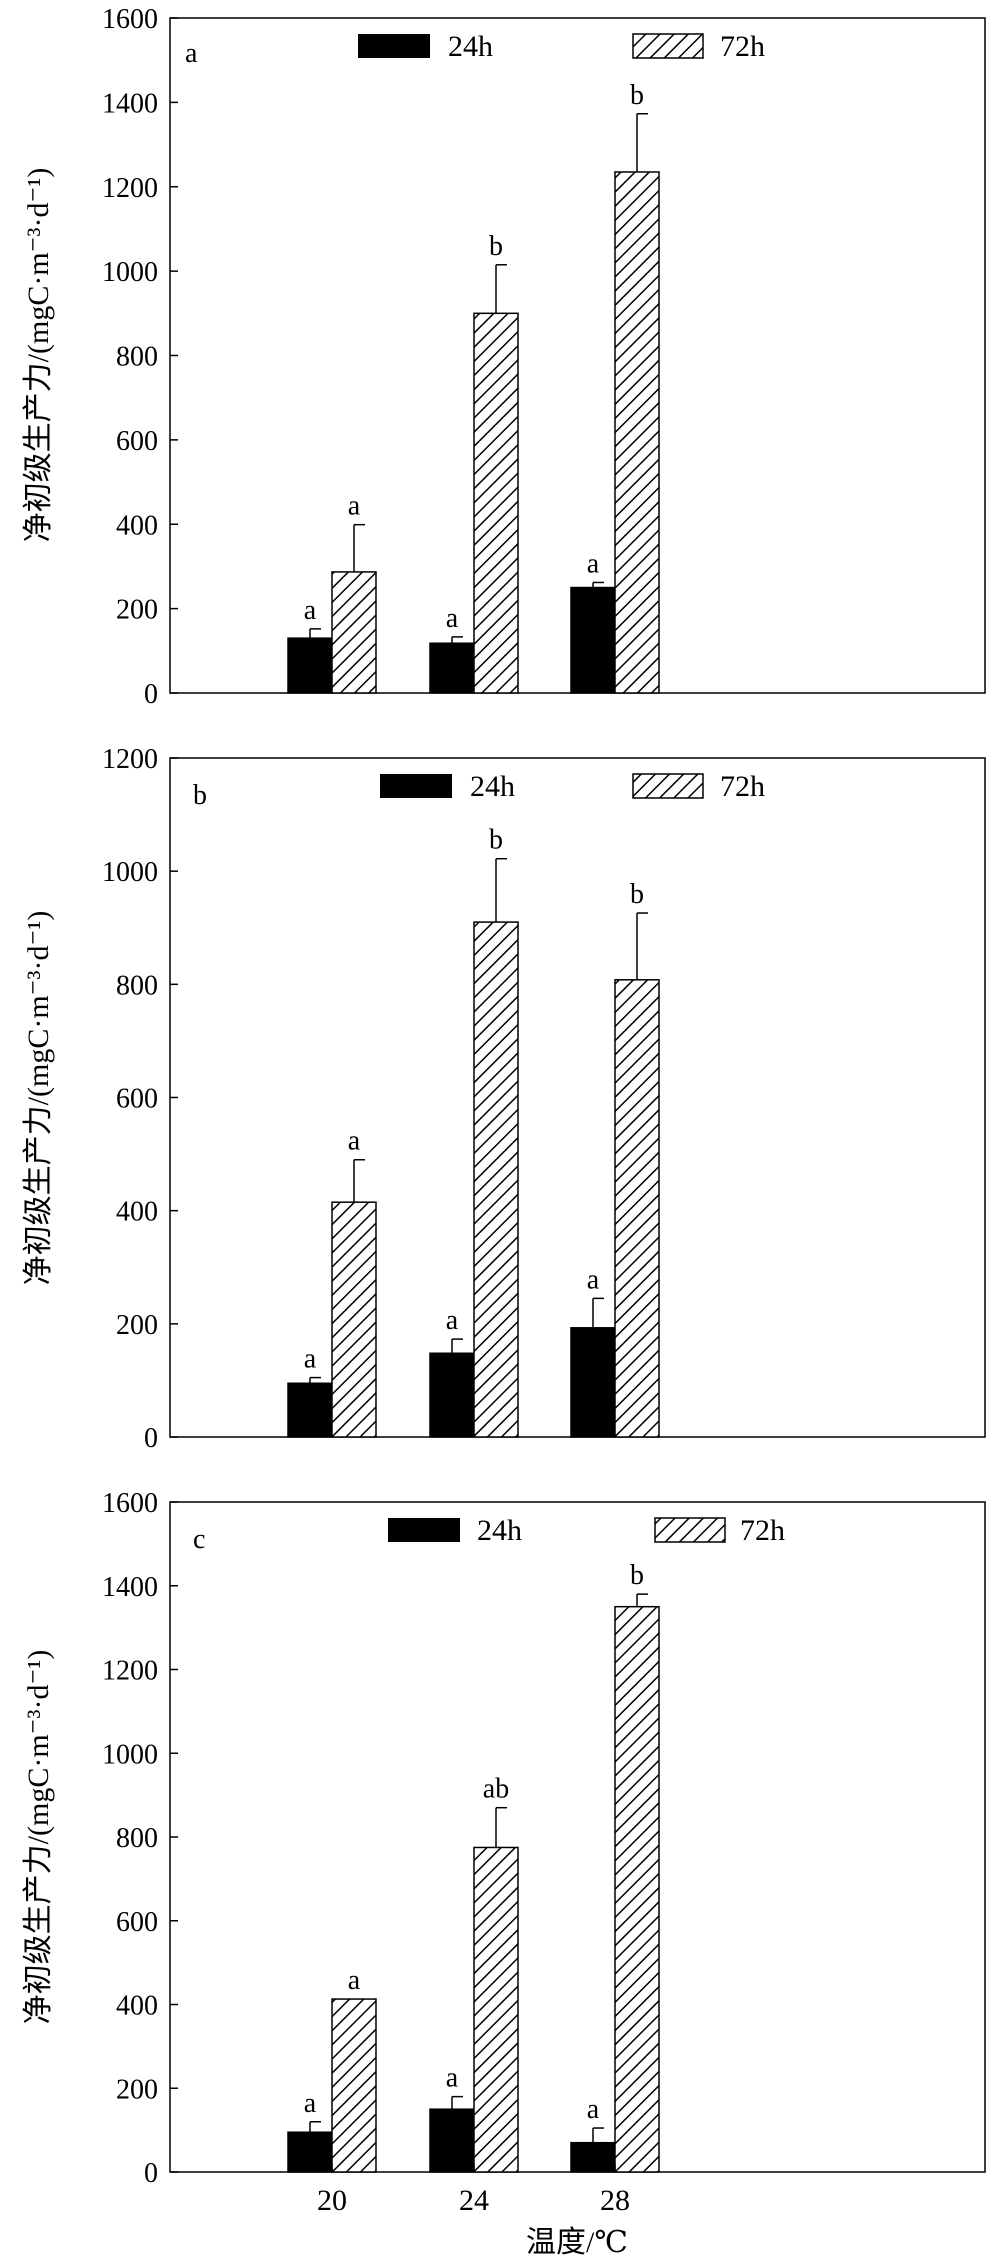 This screenshot has width=1000, height=2266. I want to click on x-ticks: 20 24 28, so click(473, 2190).